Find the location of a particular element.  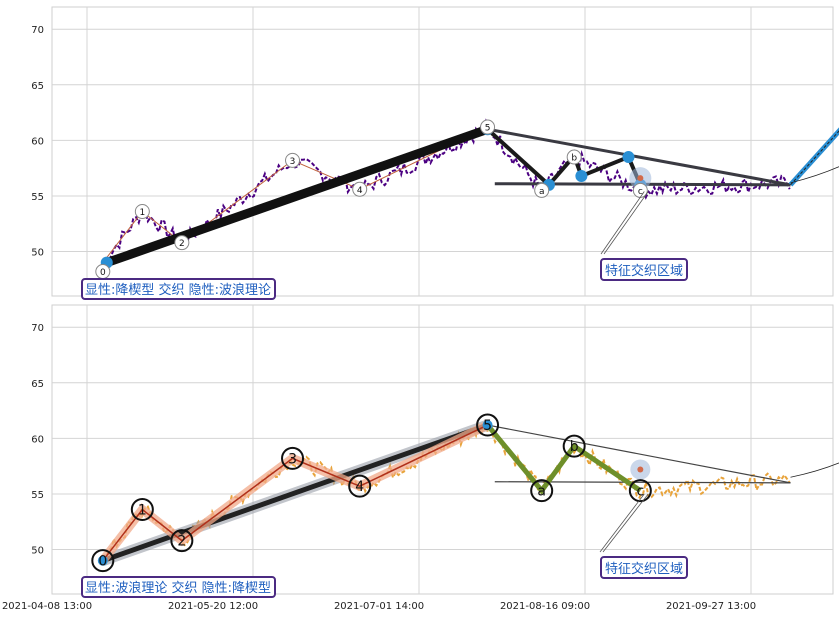

pattern-label: 显性:降楔型 交织 隐性:波浪理论 is located at coordinates (178, 290).